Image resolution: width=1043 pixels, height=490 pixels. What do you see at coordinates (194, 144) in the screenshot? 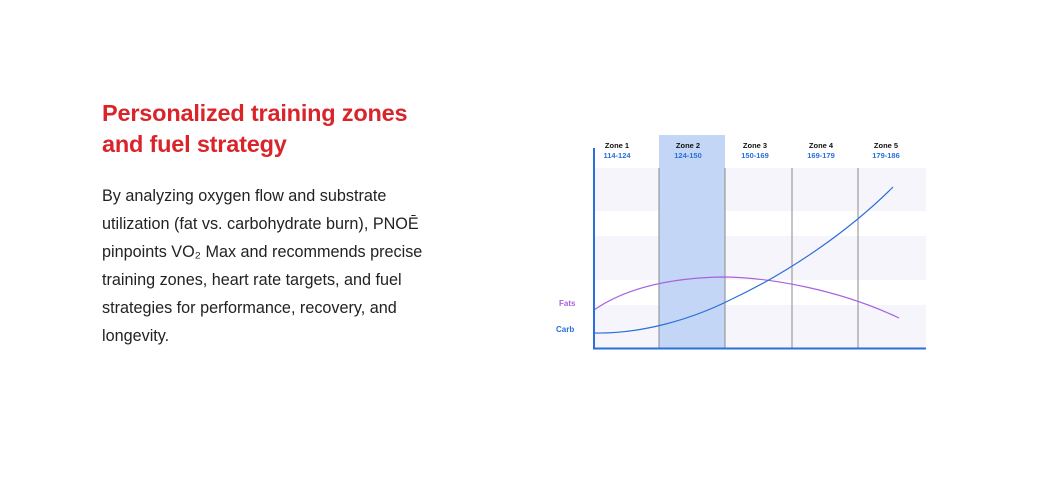
I see `heading-line-2: and fuel strategy` at bounding box center [194, 144].